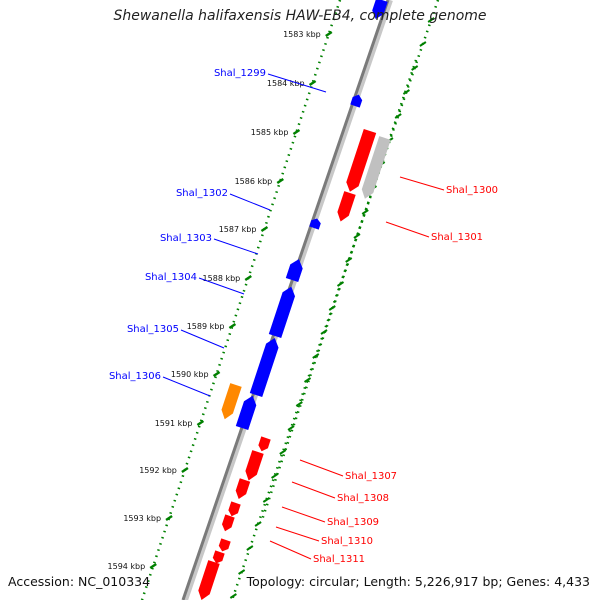  What do you see at coordinates (190, 374) in the screenshot?
I see `kbp-tick-label: 1590 kbp` at bounding box center [190, 374].